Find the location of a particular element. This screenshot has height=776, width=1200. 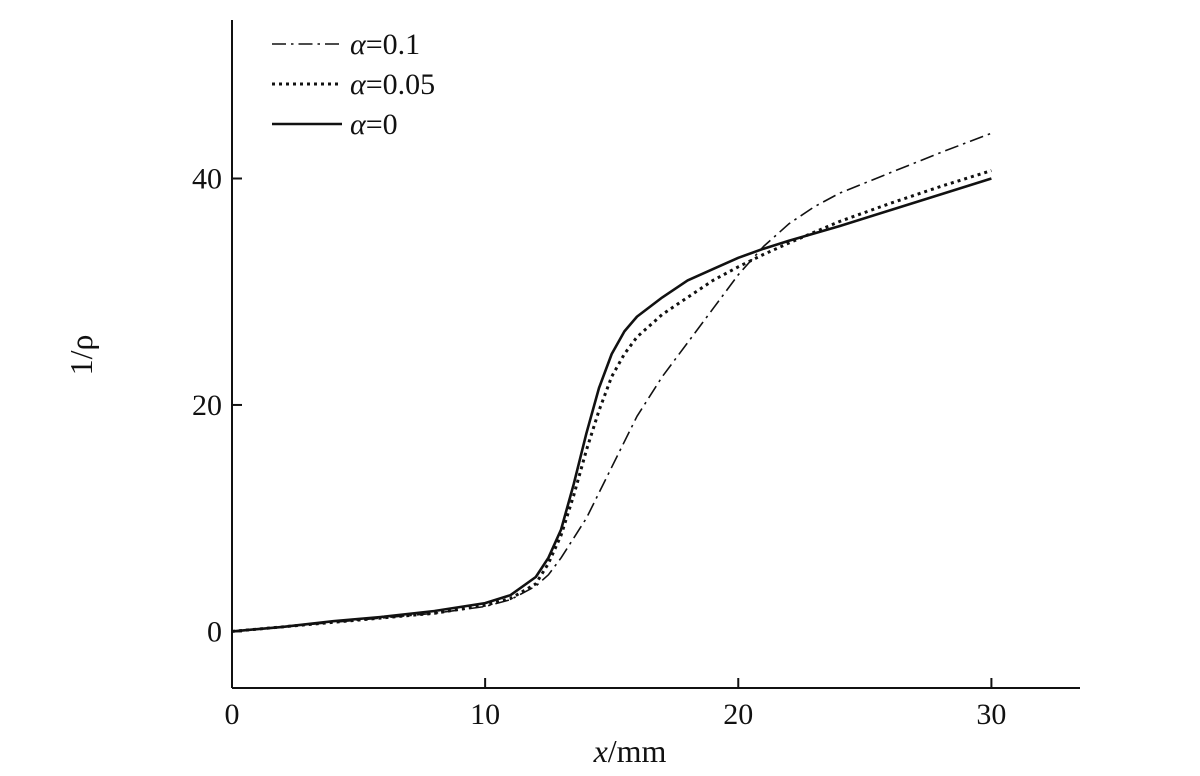

legend: α=0.1α=0.05α=0 is located at coordinates (353, 84).